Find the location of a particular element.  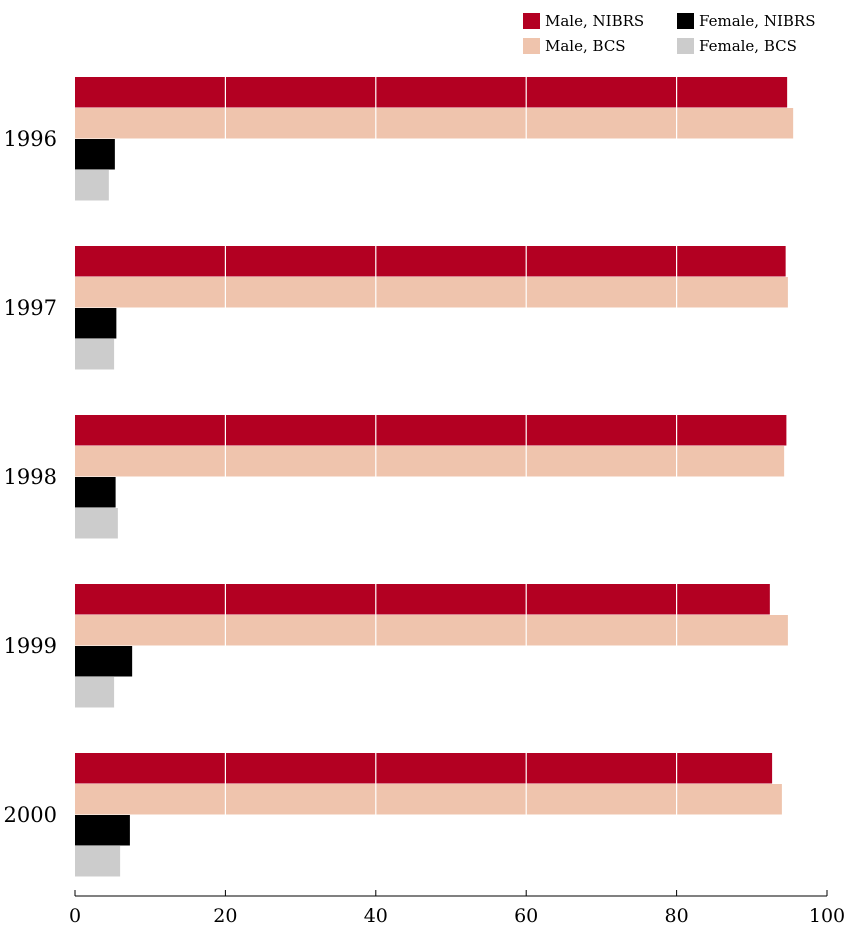

category-label-1997: 1997 is located at coordinates (30, 308).